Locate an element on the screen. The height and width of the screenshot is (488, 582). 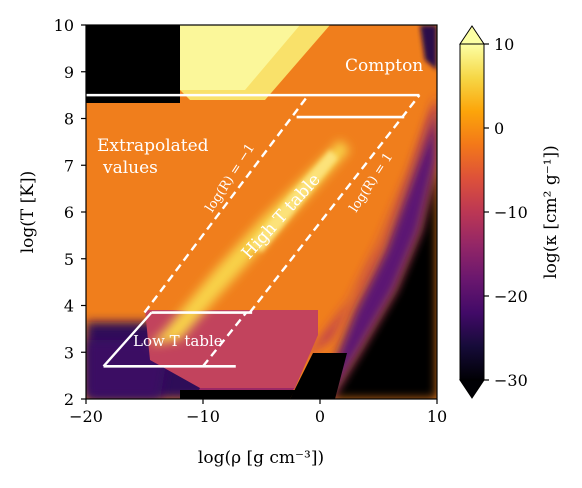
colorbar-tick-label: −10 is located at coordinates (511, 212).